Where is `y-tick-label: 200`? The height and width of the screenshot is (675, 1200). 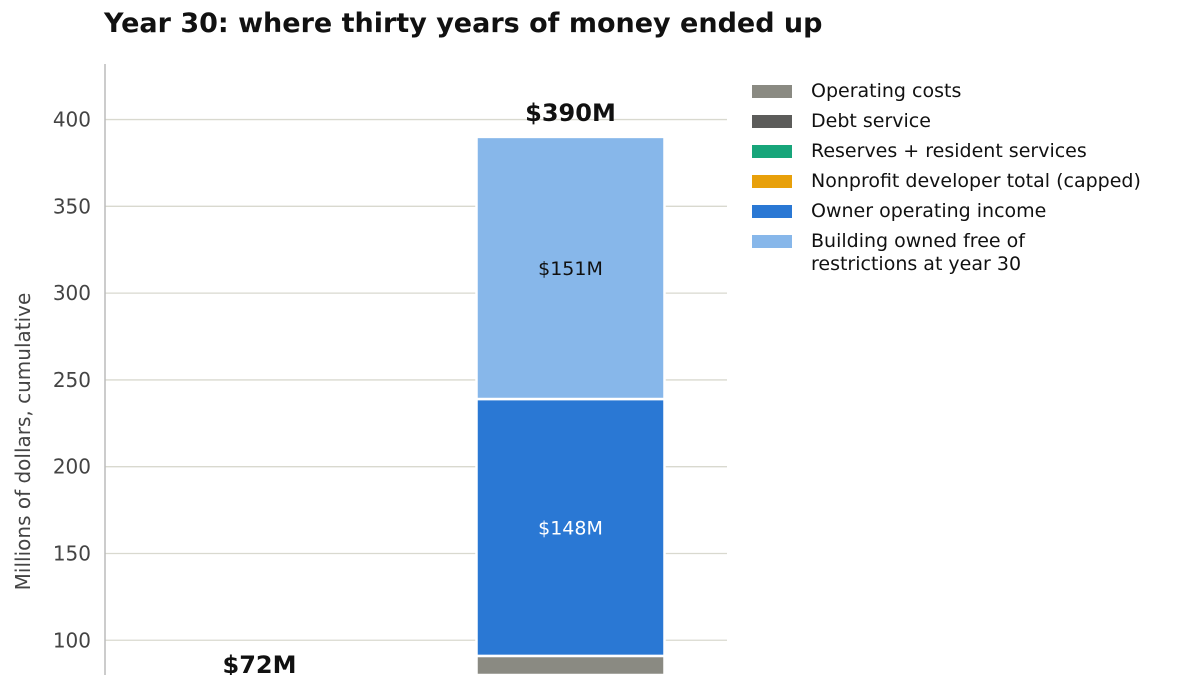
y-tick-label: 200 is located at coordinates (72, 467).